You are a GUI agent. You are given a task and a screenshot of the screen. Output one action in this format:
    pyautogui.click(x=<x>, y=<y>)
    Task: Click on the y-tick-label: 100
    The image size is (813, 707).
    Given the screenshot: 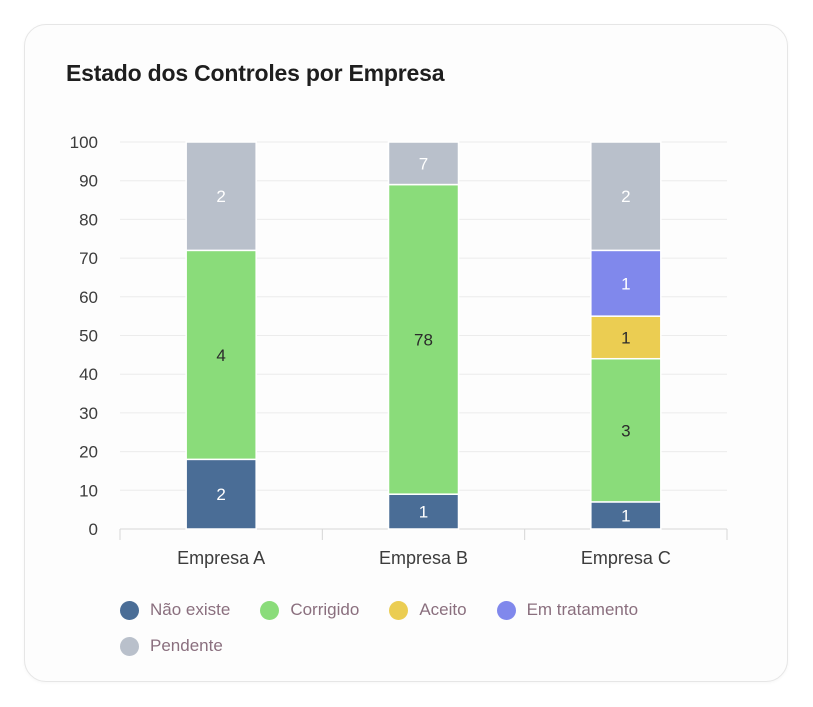 What is the action you would take?
    pyautogui.click(x=84, y=142)
    